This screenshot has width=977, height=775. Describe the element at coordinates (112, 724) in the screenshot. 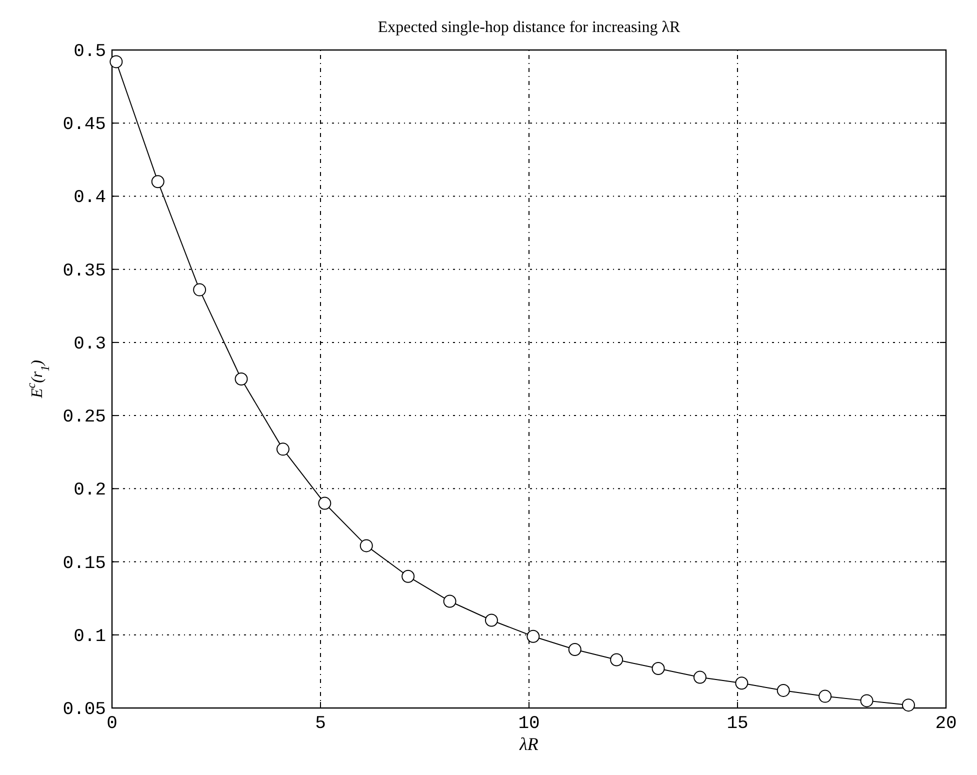

I see `x-tick-label: 0` at that location.